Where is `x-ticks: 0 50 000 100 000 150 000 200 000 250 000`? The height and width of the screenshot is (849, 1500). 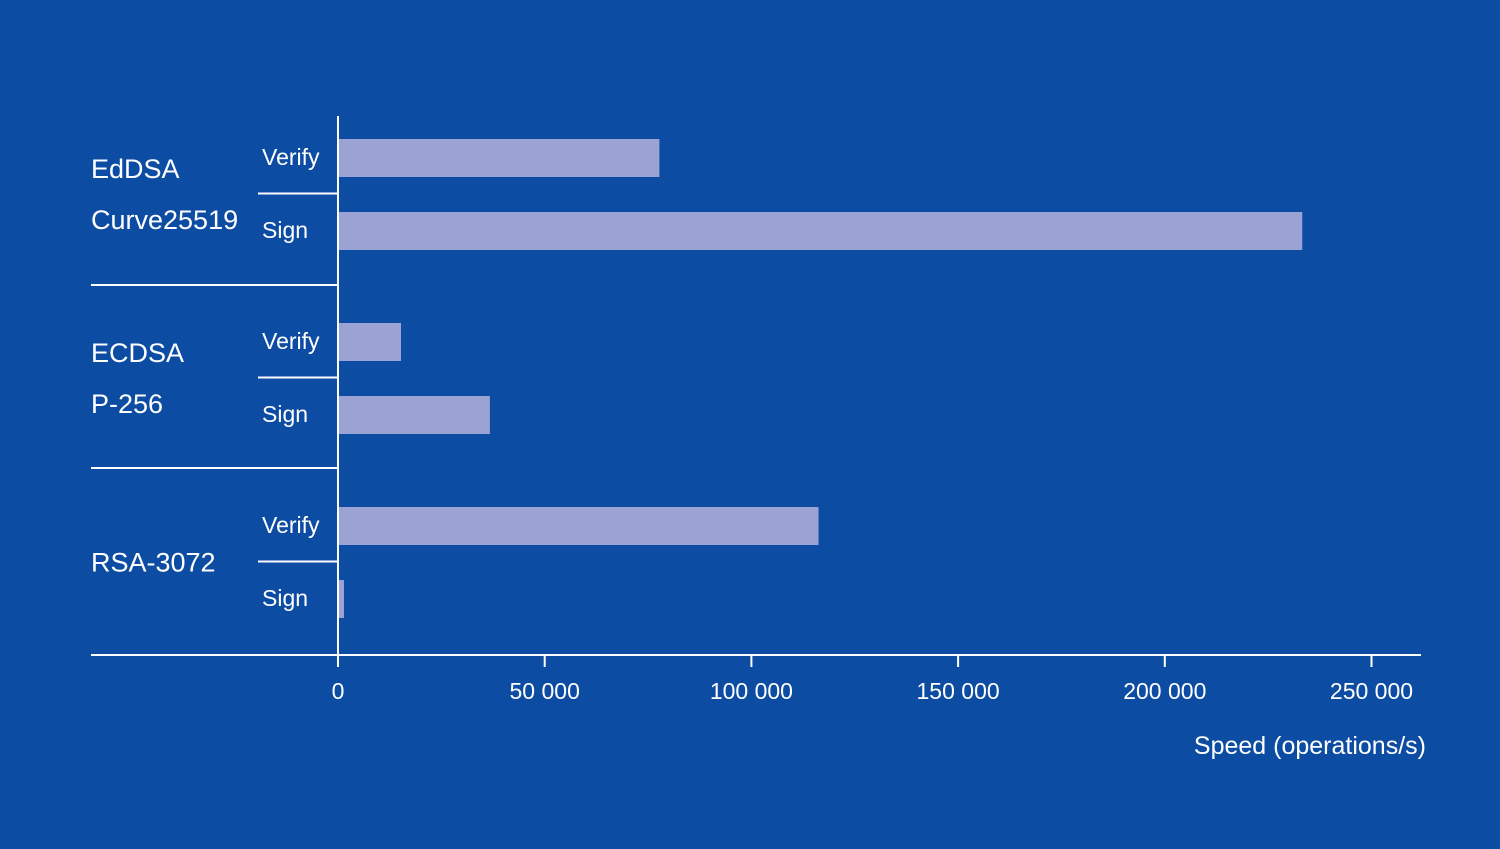
x-ticks: 0 50 000 100 000 150 000 200 000 250 000 is located at coordinates (872, 679).